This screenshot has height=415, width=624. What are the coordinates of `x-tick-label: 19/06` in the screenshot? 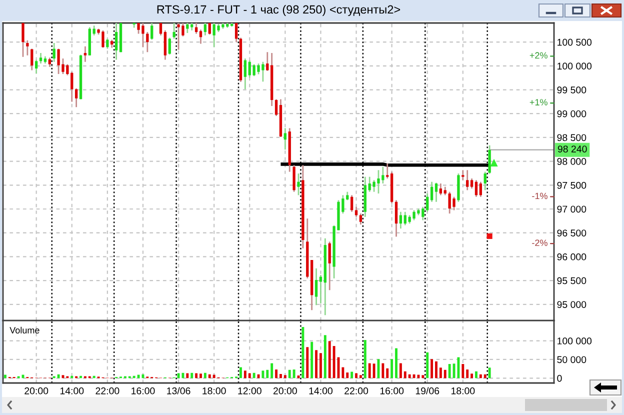 It's located at (428, 390).